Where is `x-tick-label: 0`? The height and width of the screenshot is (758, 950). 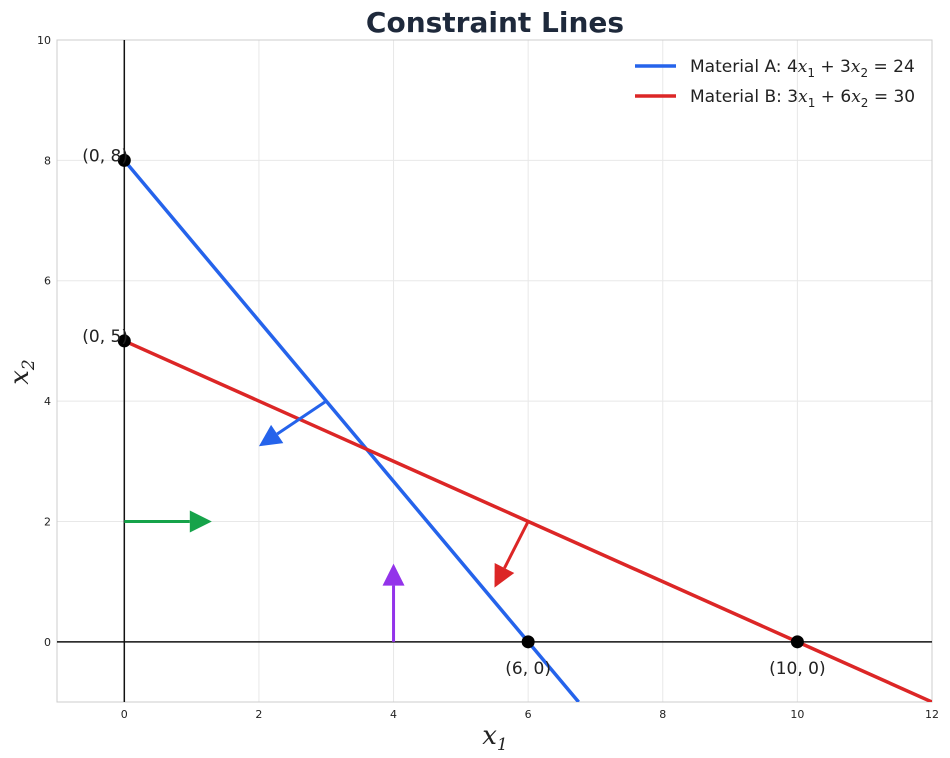 x-tick-label: 0 is located at coordinates (124, 714).